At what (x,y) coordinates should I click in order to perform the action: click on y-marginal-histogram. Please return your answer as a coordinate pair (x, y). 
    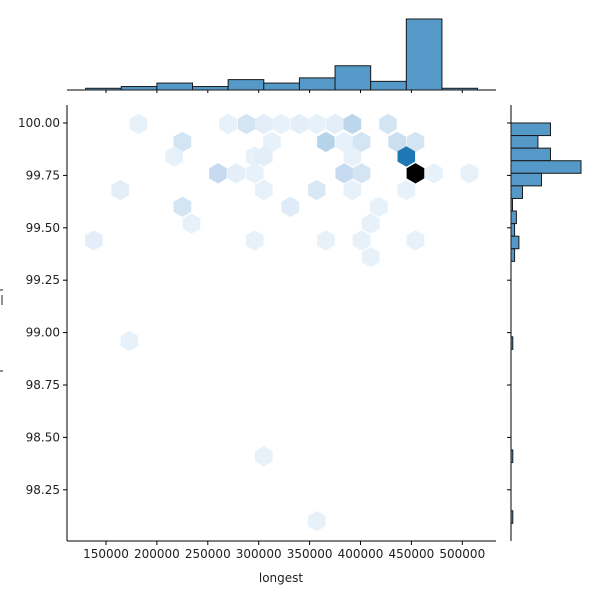
    Looking at the image, I should click on (544, 323).